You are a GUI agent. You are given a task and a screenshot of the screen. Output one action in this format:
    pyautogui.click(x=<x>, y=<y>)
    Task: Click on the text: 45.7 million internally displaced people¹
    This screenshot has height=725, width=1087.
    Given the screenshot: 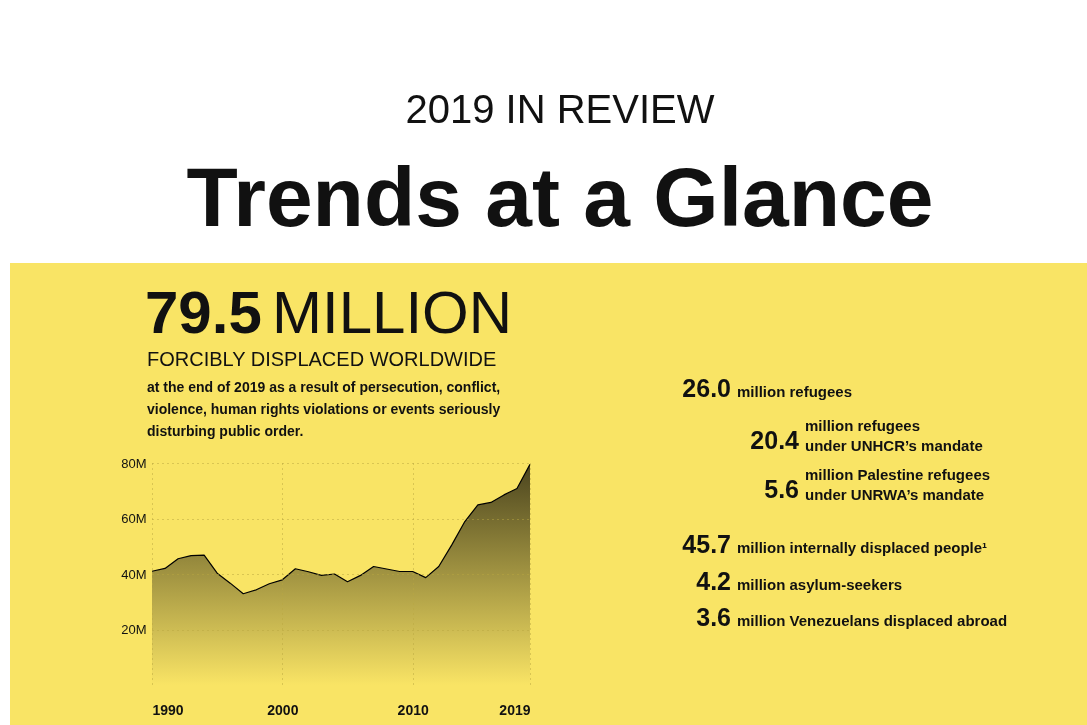 What is the action you would take?
    pyautogui.click(x=835, y=544)
    